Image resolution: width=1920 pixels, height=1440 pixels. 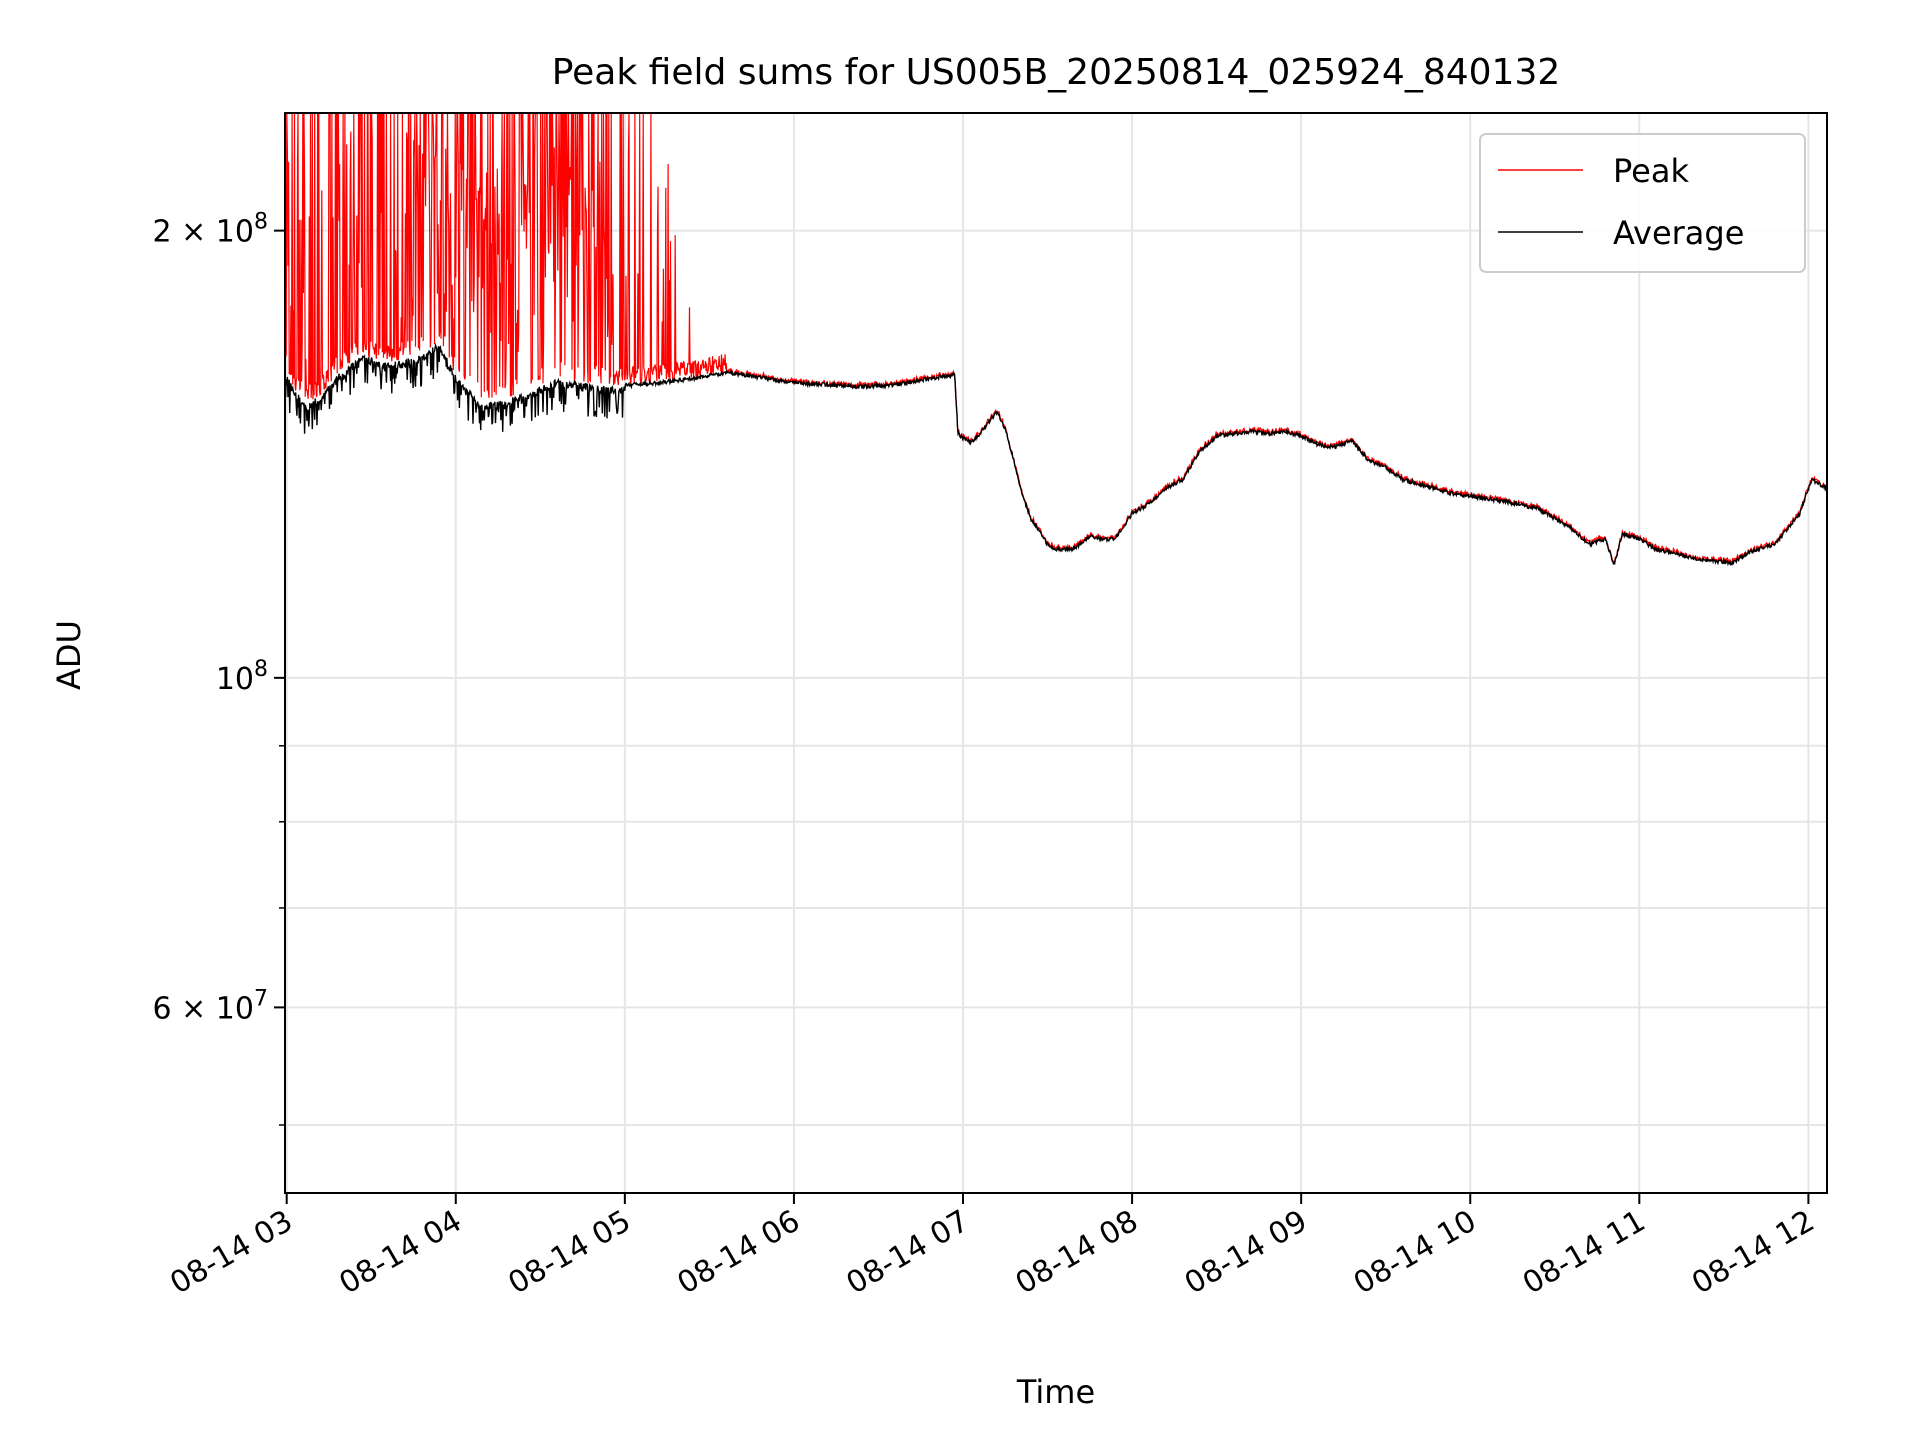 I want to click on legend-label-average: Average, so click(x=1678, y=233).